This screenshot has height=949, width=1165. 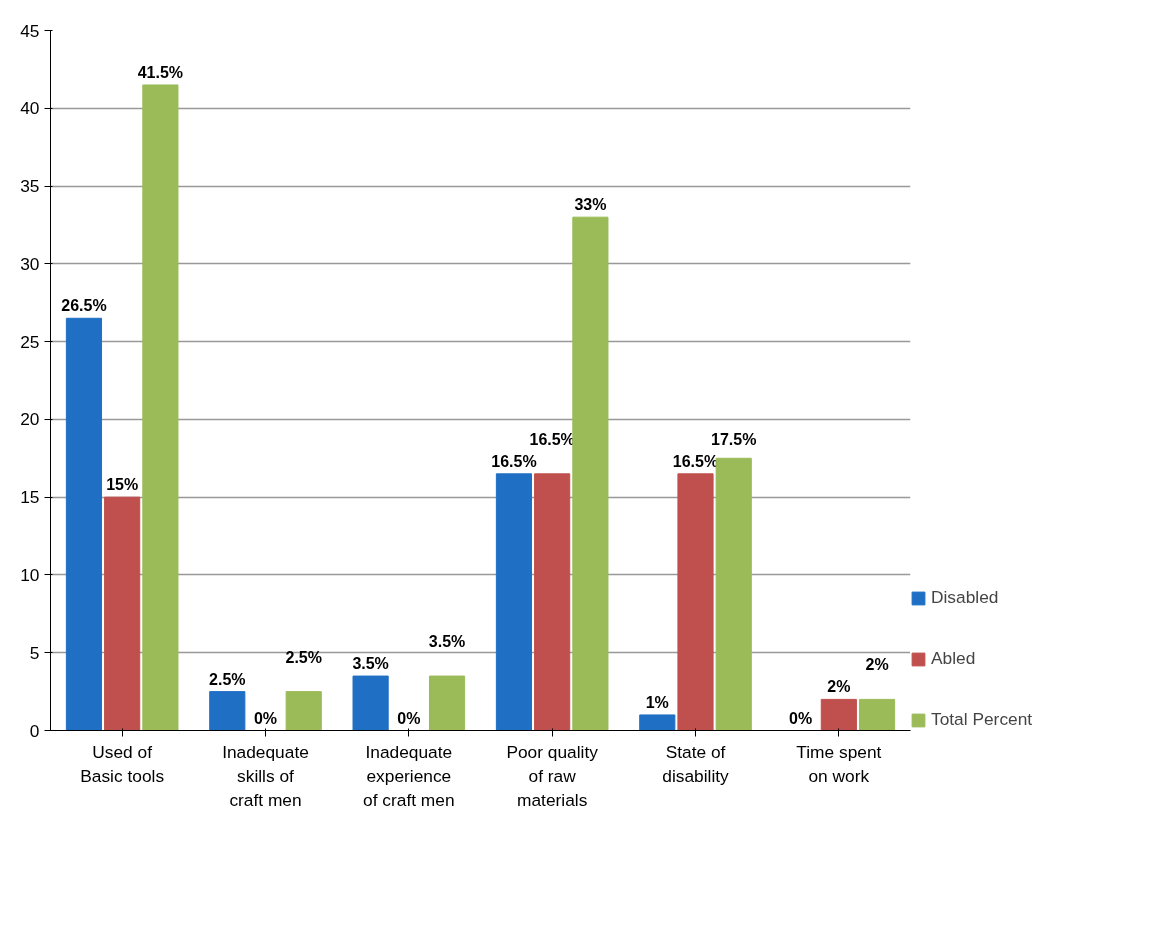 I want to click on y-tick-label: 5, so click(x=34, y=652).